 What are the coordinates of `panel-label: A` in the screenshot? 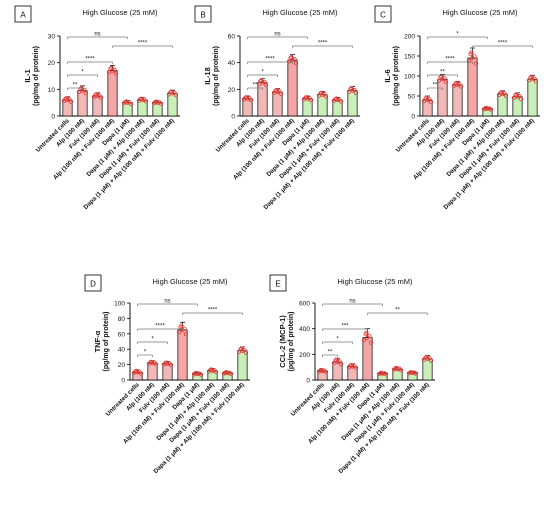 It's located at (23, 15).